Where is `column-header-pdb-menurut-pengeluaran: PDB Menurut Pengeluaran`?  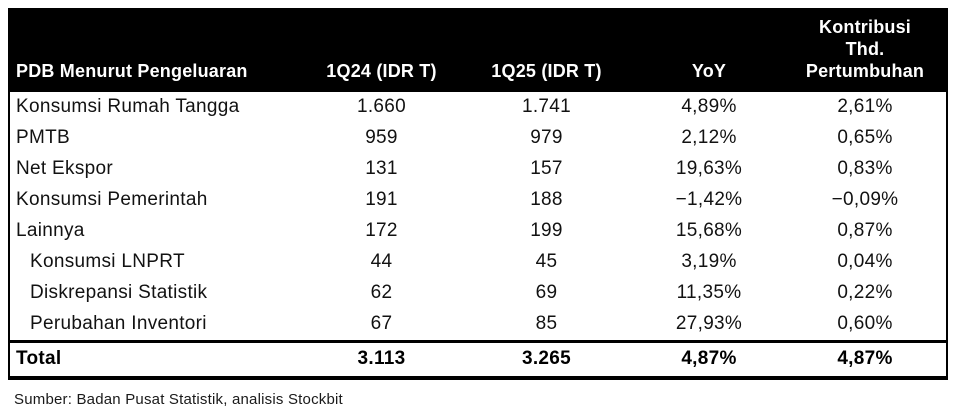
column-header-pdb-menurut-pengeluaran: PDB Menurut Pengeluaran is located at coordinates (156, 50).